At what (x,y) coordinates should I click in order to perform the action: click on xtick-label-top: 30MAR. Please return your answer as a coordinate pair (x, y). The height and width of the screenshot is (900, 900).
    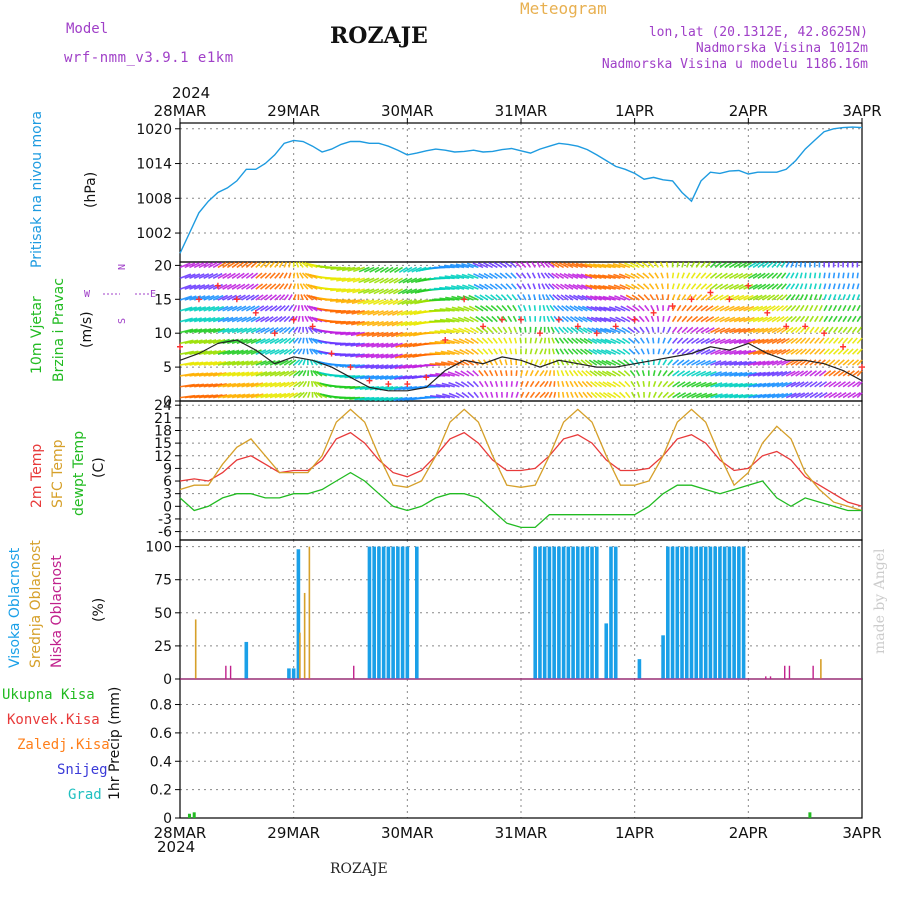
    Looking at the image, I should click on (407, 111).